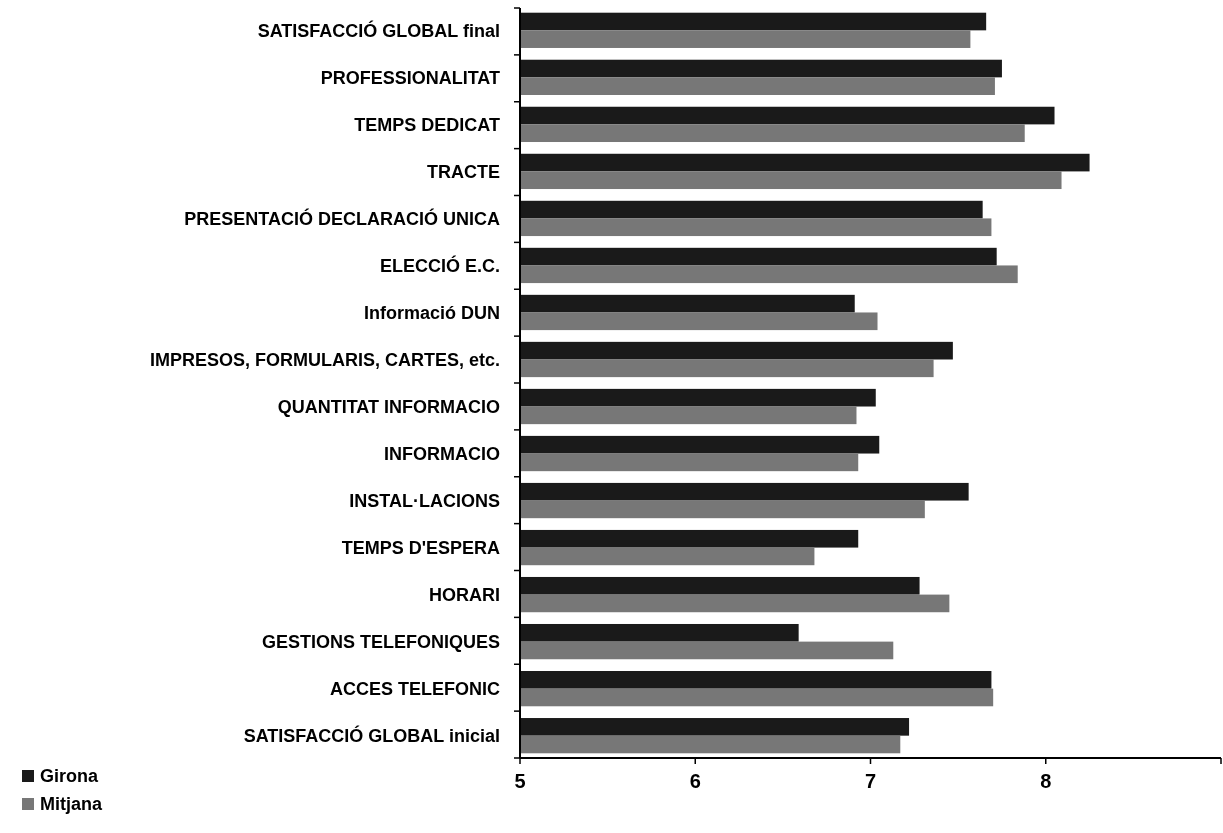 This screenshot has height=833, width=1223. I want to click on y-tick-label: INFORMACIO, so click(442, 453).